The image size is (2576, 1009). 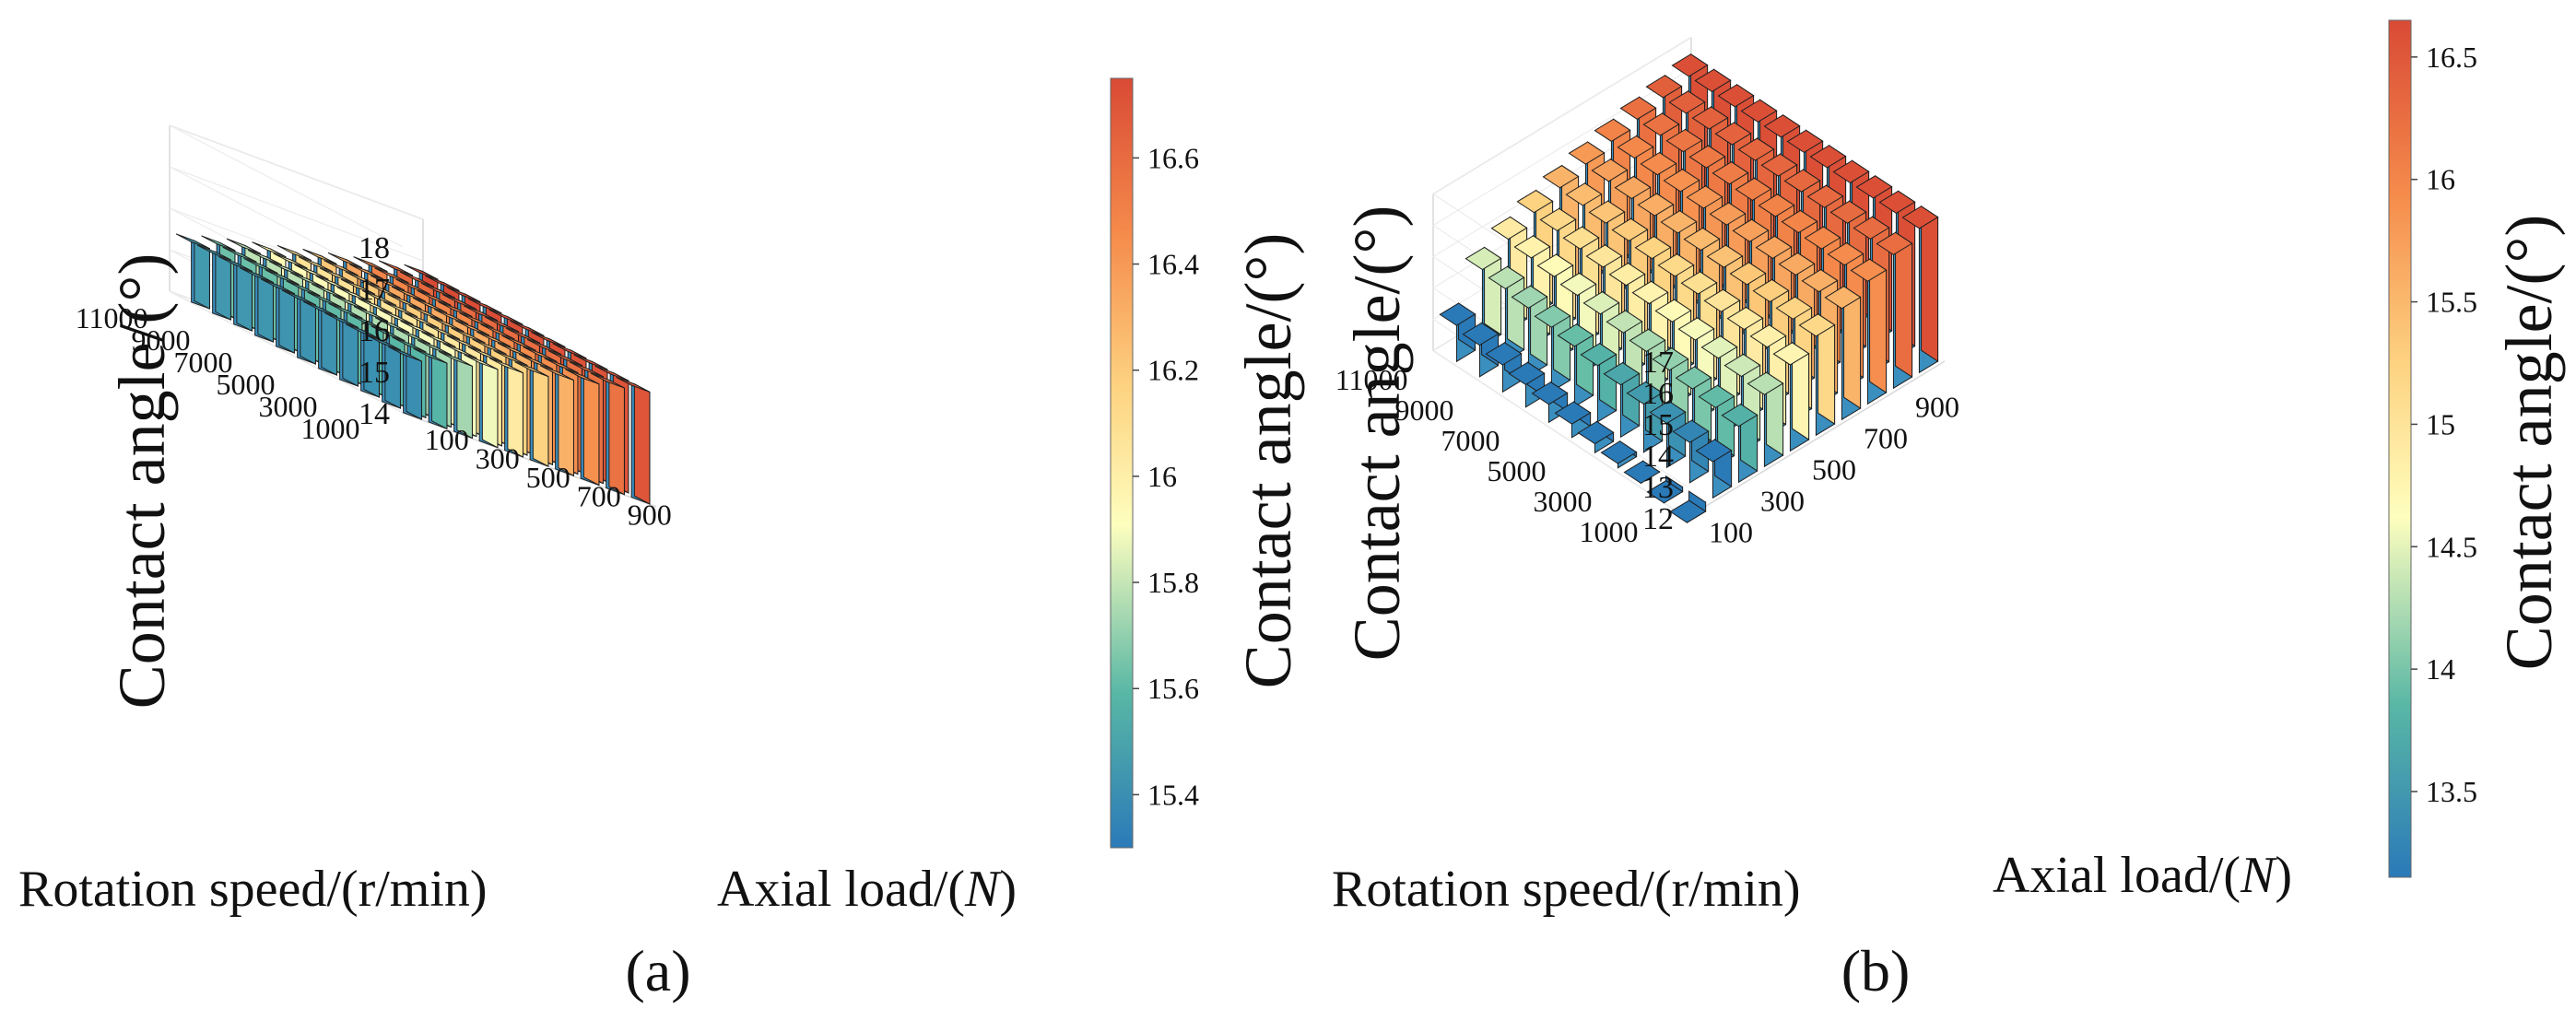 I want to click on a-colorbar-ticks: 15.4 15.6 15.8 16 16.2 16.4 16.6, so click(x=1166, y=476).